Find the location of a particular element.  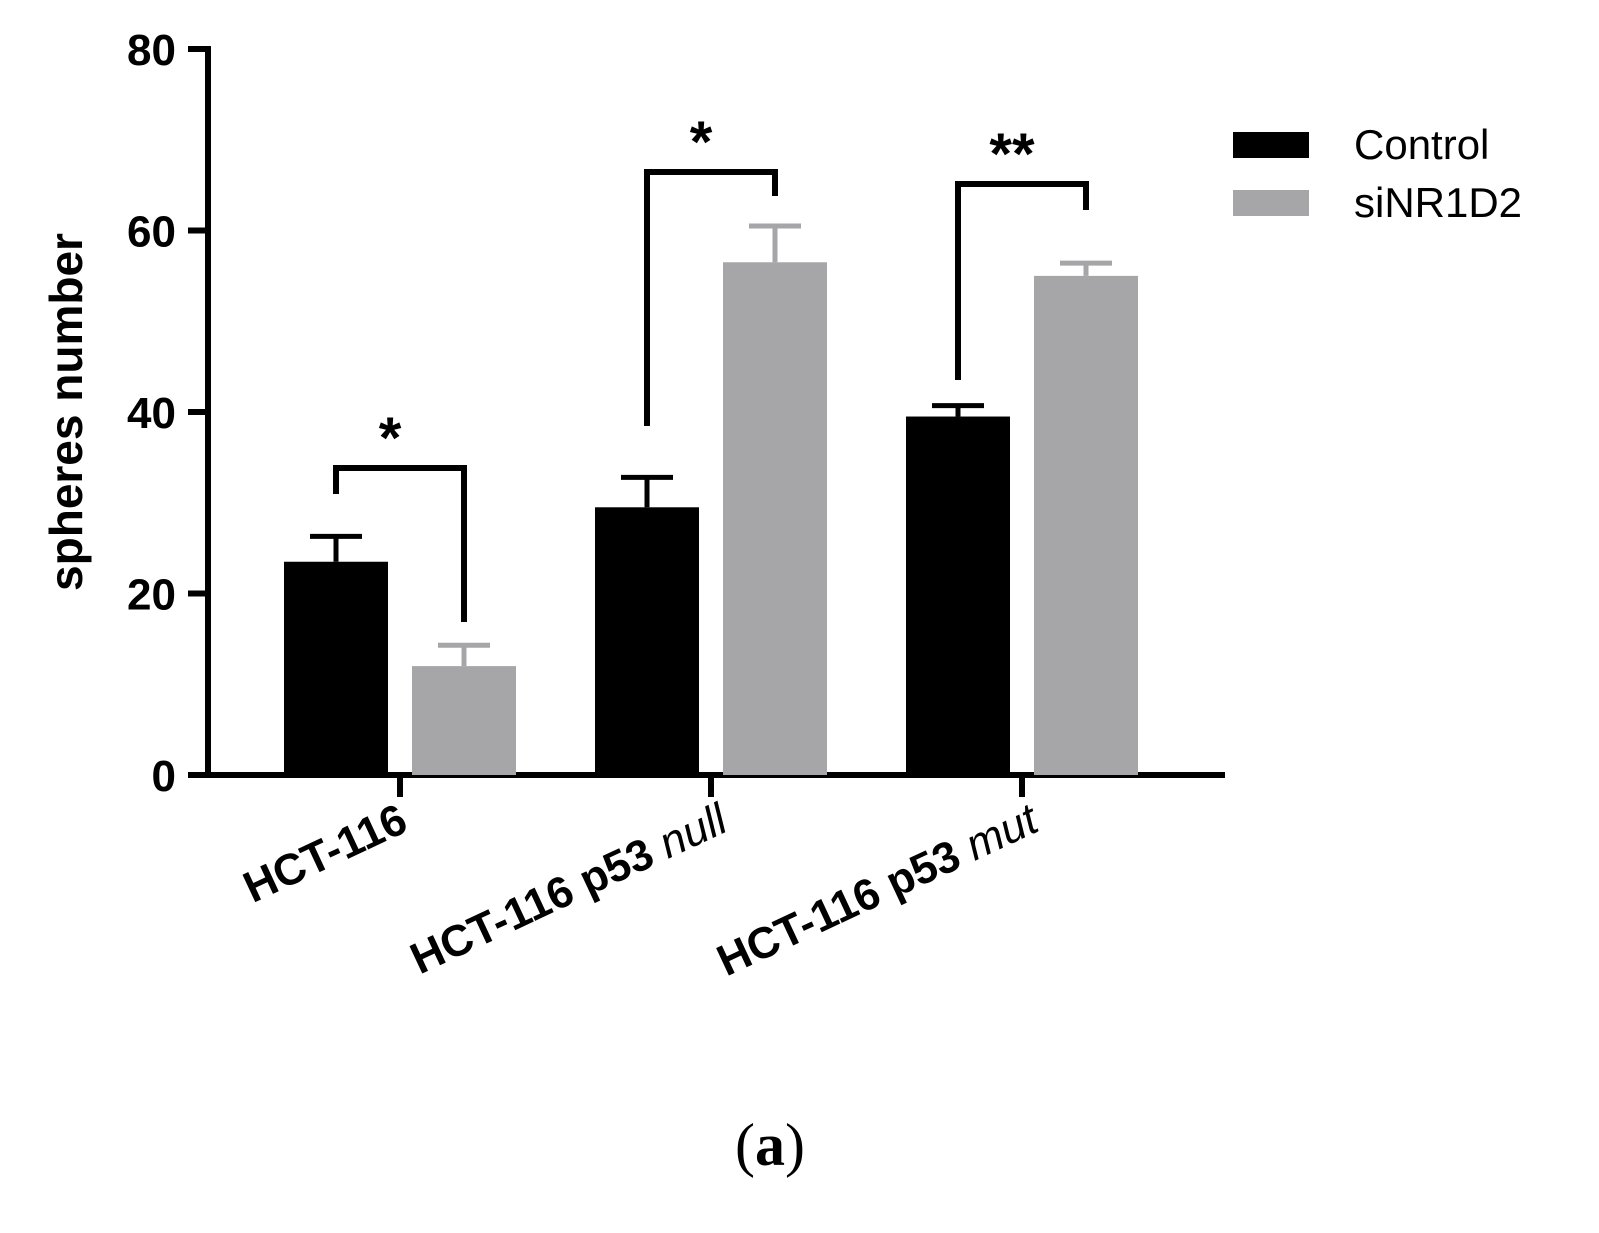

panel-label-letter: a is located at coordinates (770, 1145).